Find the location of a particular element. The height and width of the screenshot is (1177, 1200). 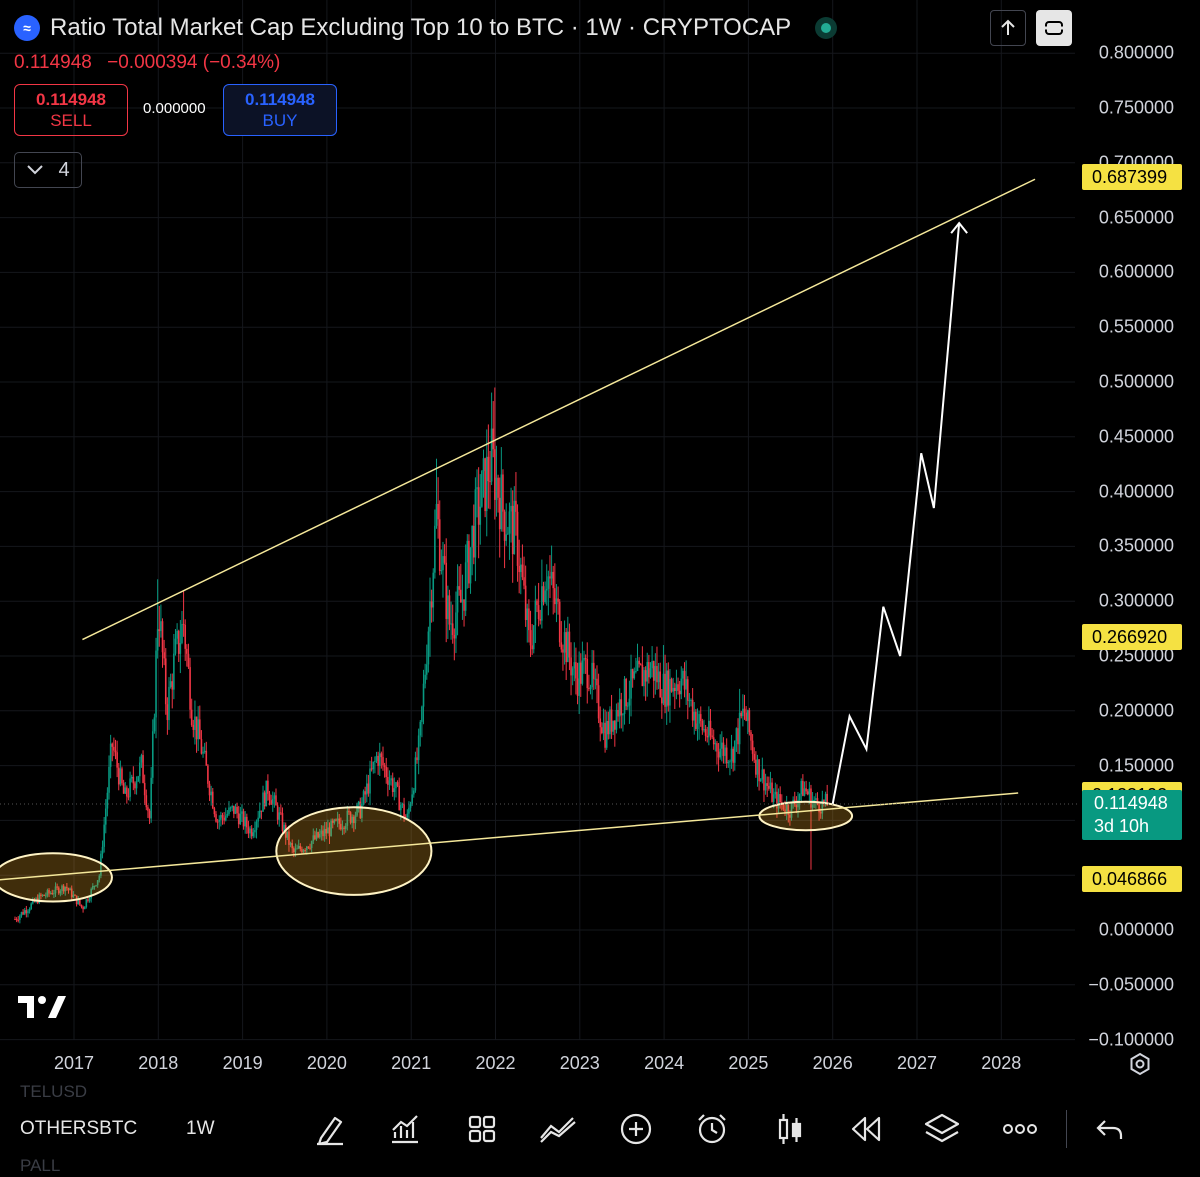

more-dots-icon is located at coordinates (1020, 1129).